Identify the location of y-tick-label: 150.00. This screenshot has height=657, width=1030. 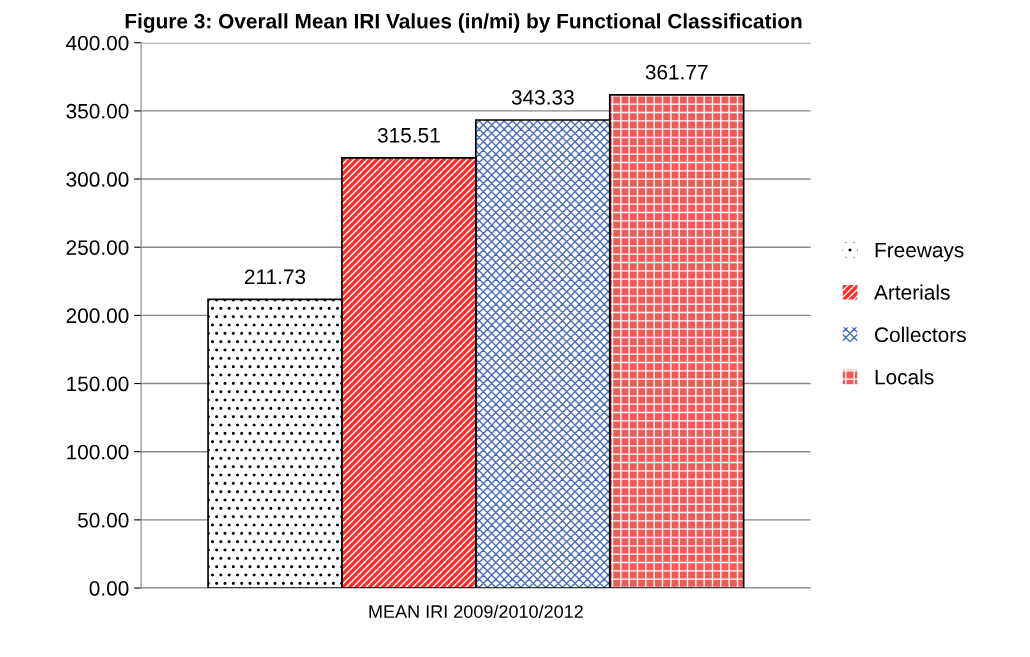
(98, 384).